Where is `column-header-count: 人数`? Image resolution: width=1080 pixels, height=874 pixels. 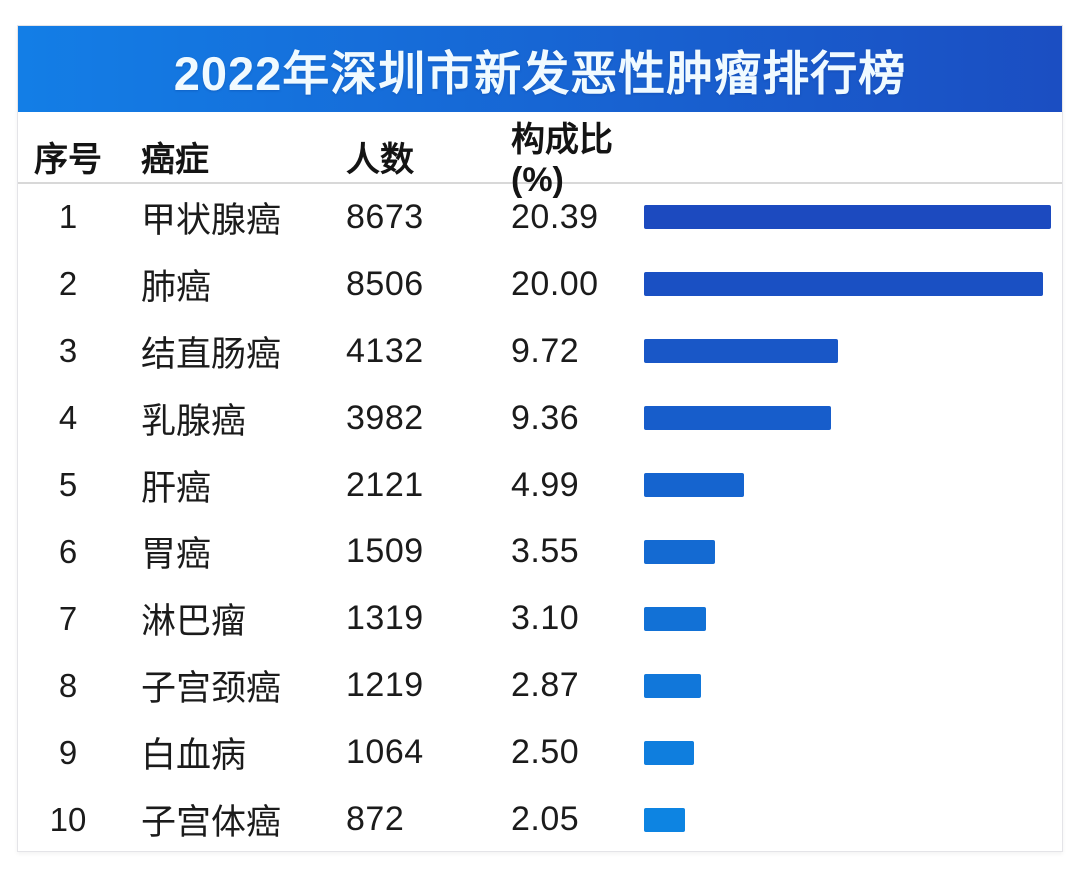
column-header-count: 人数 is located at coordinates (380, 159).